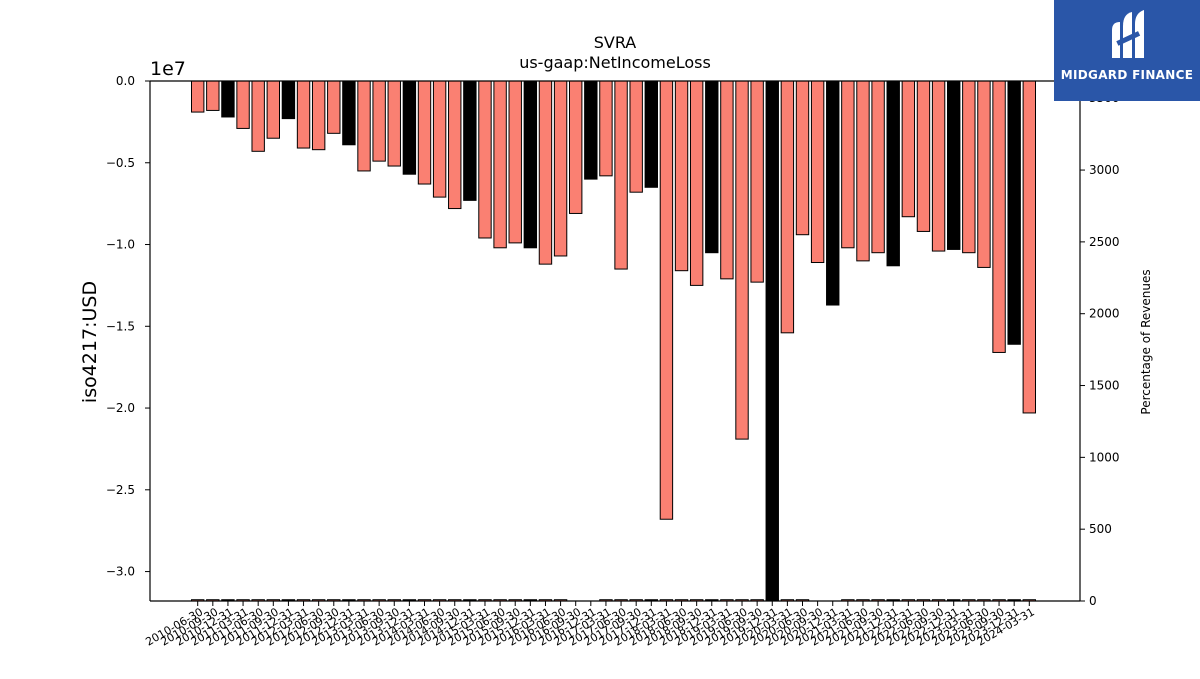 The width and height of the screenshot is (1200, 679). Describe the element at coordinates (1127, 75) in the screenshot. I see `brand-name: MIDGARD FINANCE` at that location.